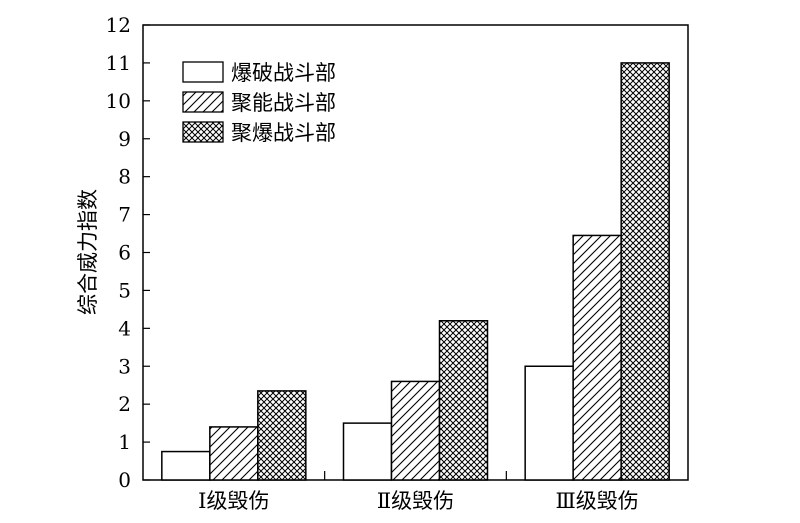  Describe the element at coordinates (124, 404) in the screenshot. I see `y-tick-label: 2` at that location.